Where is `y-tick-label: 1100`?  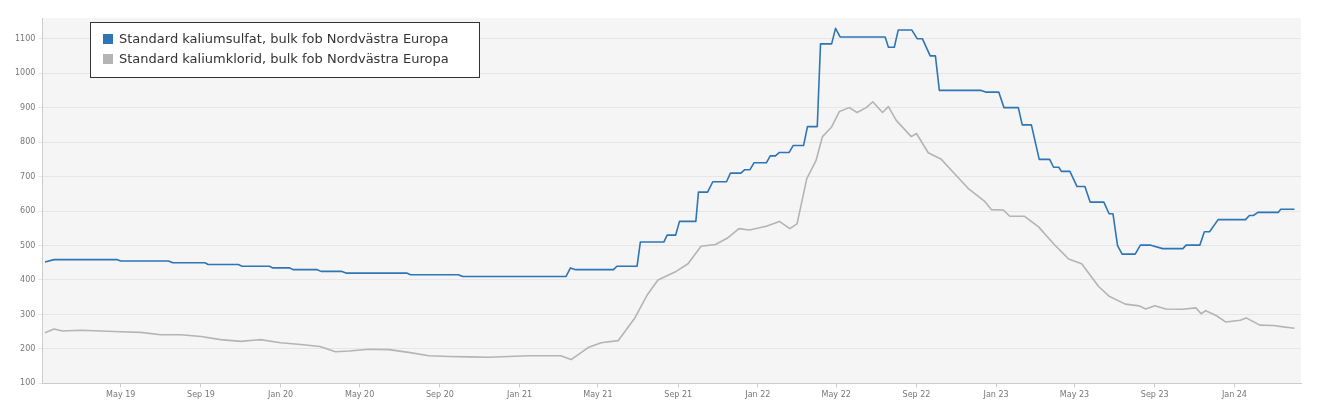
y-tick-label: 1100 is located at coordinates (25, 38).